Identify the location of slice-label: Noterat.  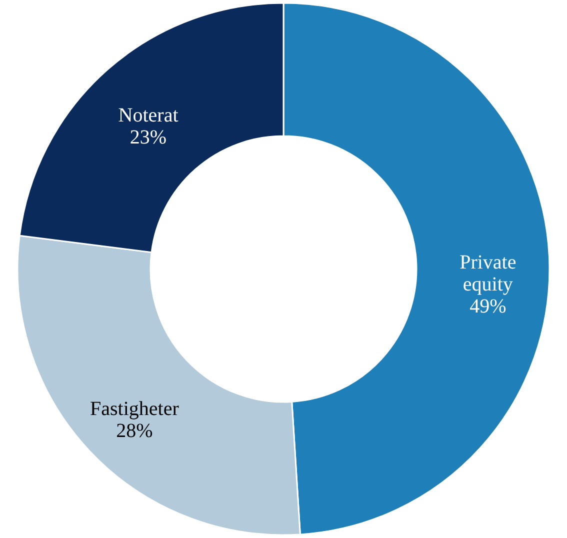
(148, 115).